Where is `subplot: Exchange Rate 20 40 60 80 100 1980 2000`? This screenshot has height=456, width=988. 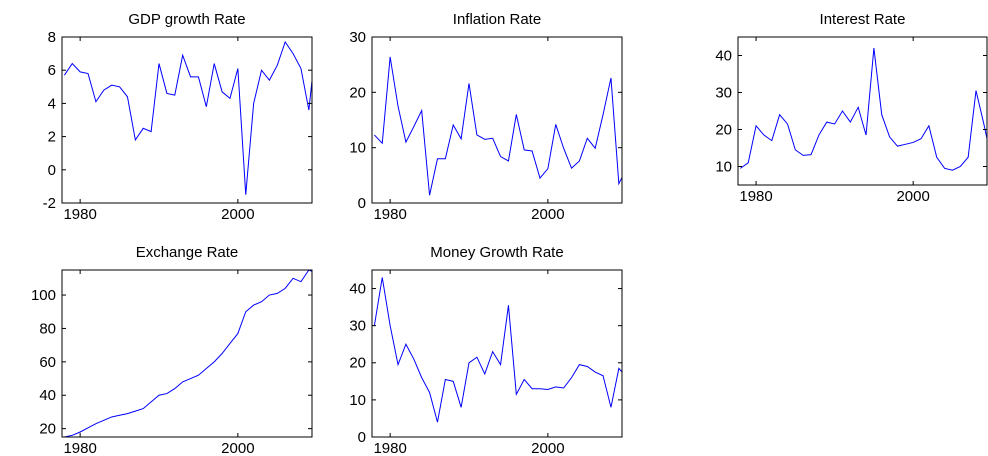
subplot: Exchange Rate 20 40 60 80 100 1980 2000 is located at coordinates (172, 350).